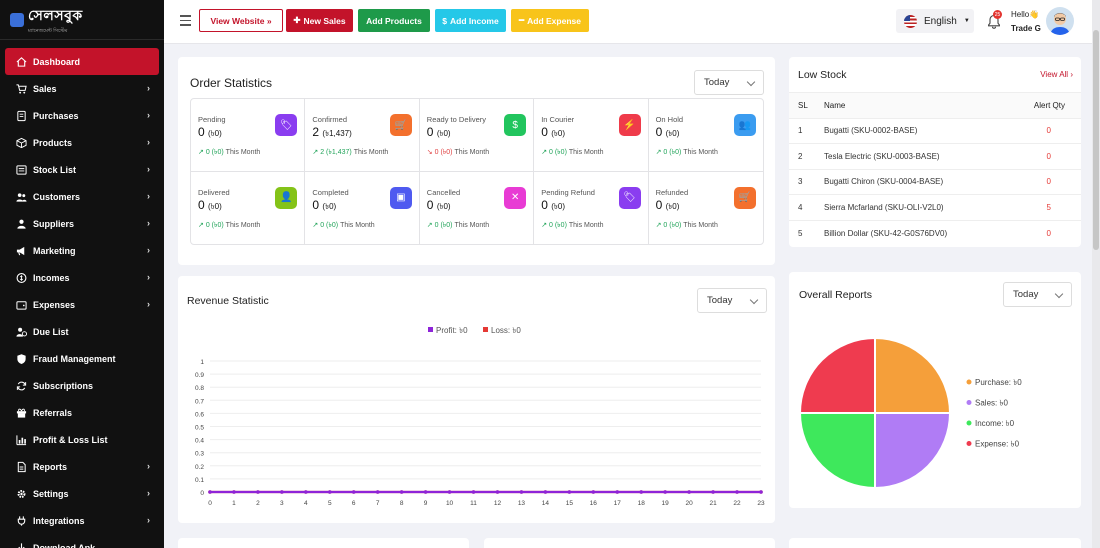 Image resolution: width=1100 pixels, height=548 pixels. I want to click on table-row: 5 Billion Dollar (SKU-42-G0S76DV0) 0, so click(935, 232).